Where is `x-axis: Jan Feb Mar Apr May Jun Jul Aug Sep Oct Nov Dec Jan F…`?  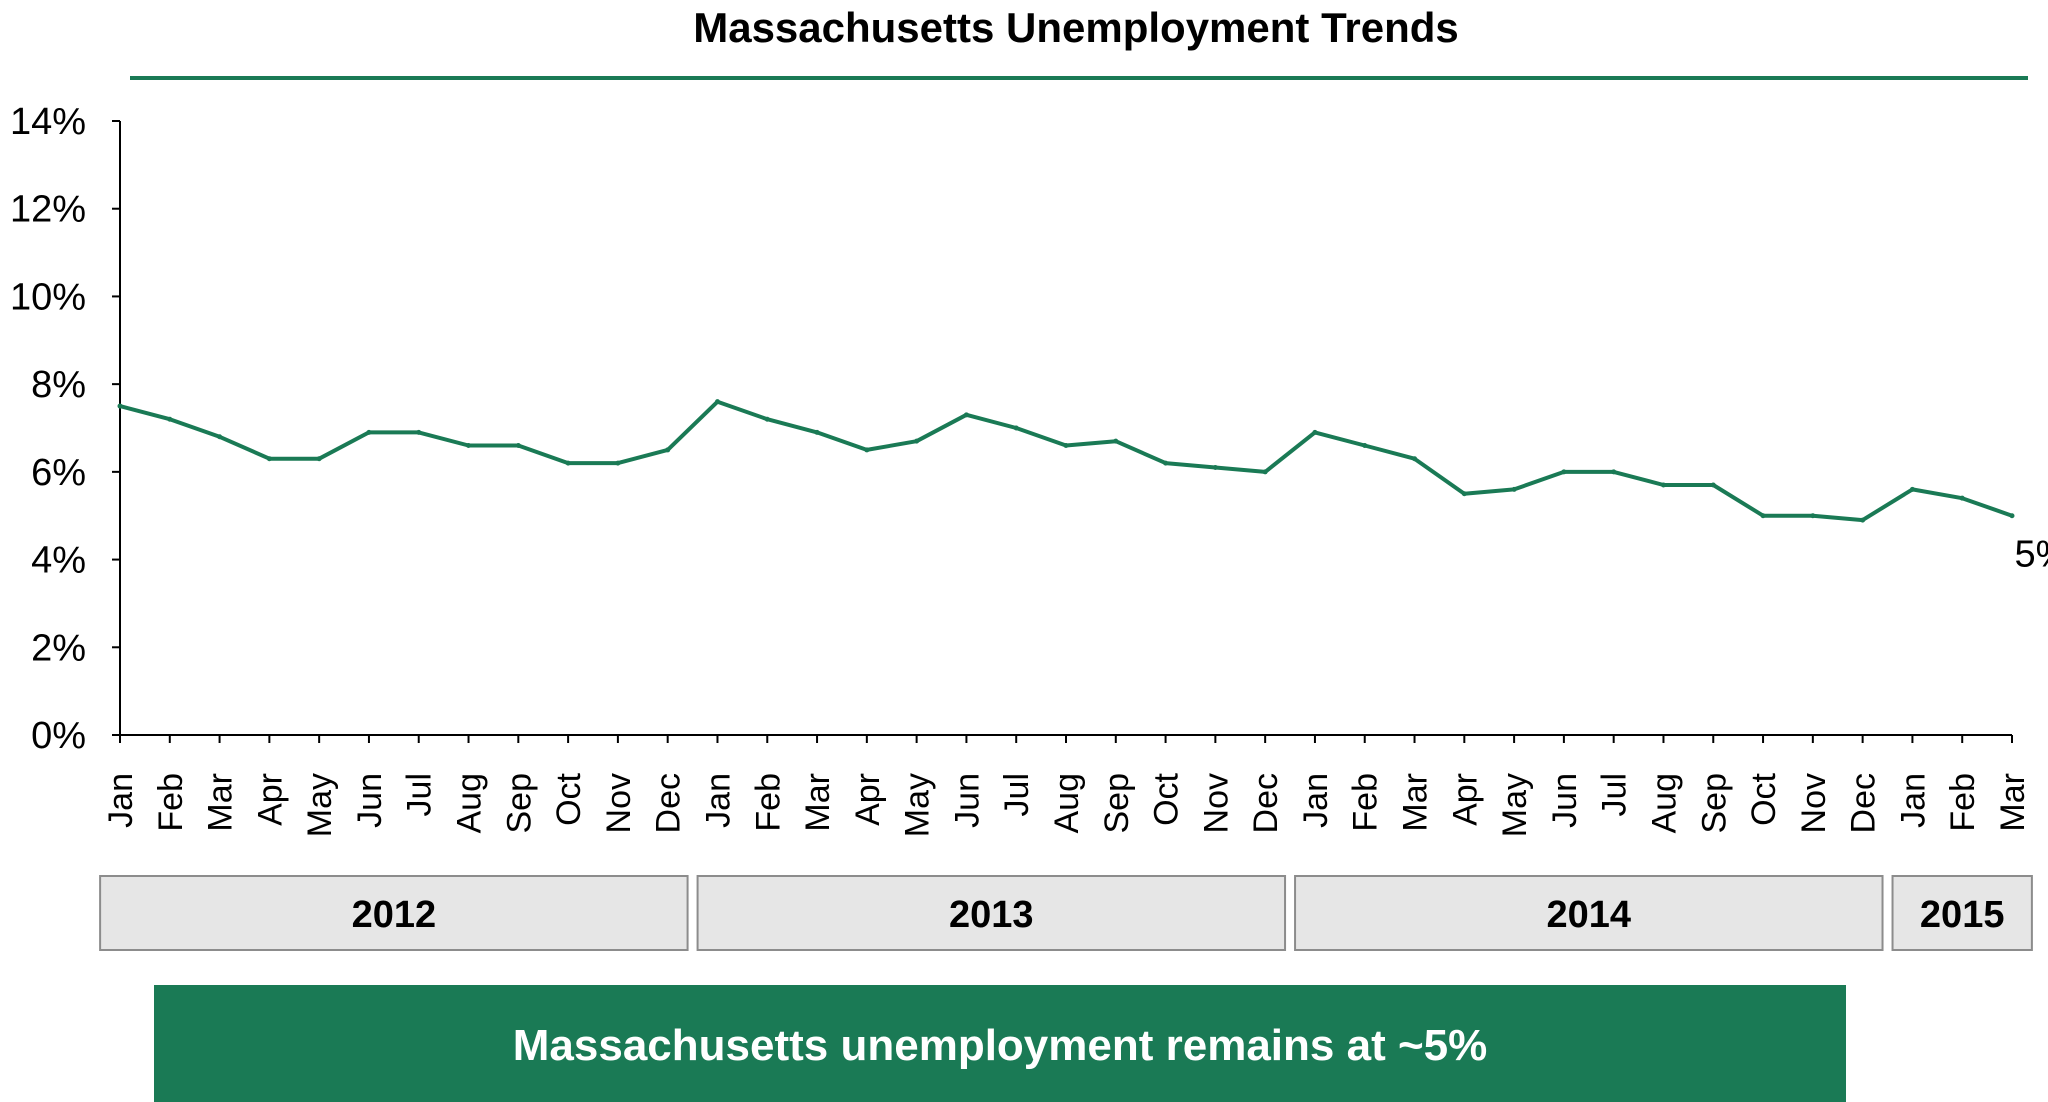
x-axis: Jan Feb Mar Apr May Jun Jul Aug Sep Oct Nov Dec Jan F… is located at coordinates (1067, 785).